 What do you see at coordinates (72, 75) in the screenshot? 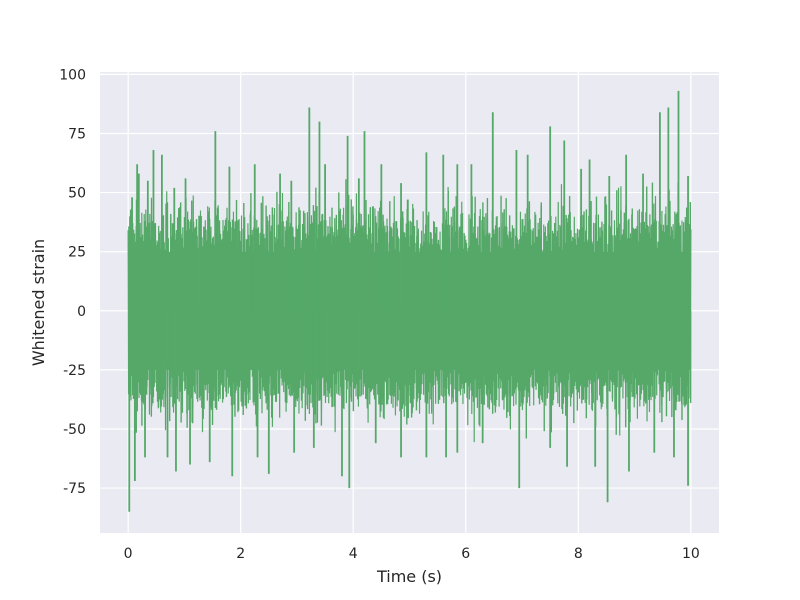
I see `y-tick-label: 100` at bounding box center [72, 75].